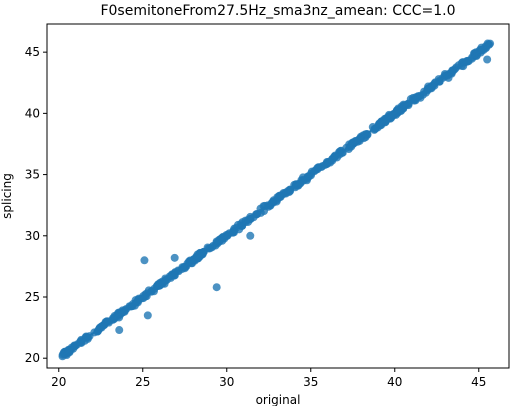  What do you see at coordinates (58, 382) in the screenshot?
I see `x-tick-label: 20` at bounding box center [58, 382].